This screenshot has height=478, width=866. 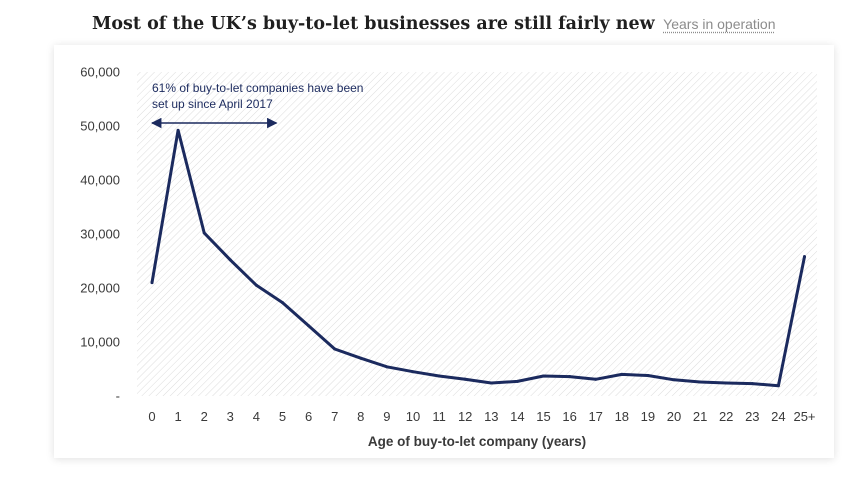 What do you see at coordinates (386, 416) in the screenshot?
I see `x-tick-label: 9` at bounding box center [386, 416].